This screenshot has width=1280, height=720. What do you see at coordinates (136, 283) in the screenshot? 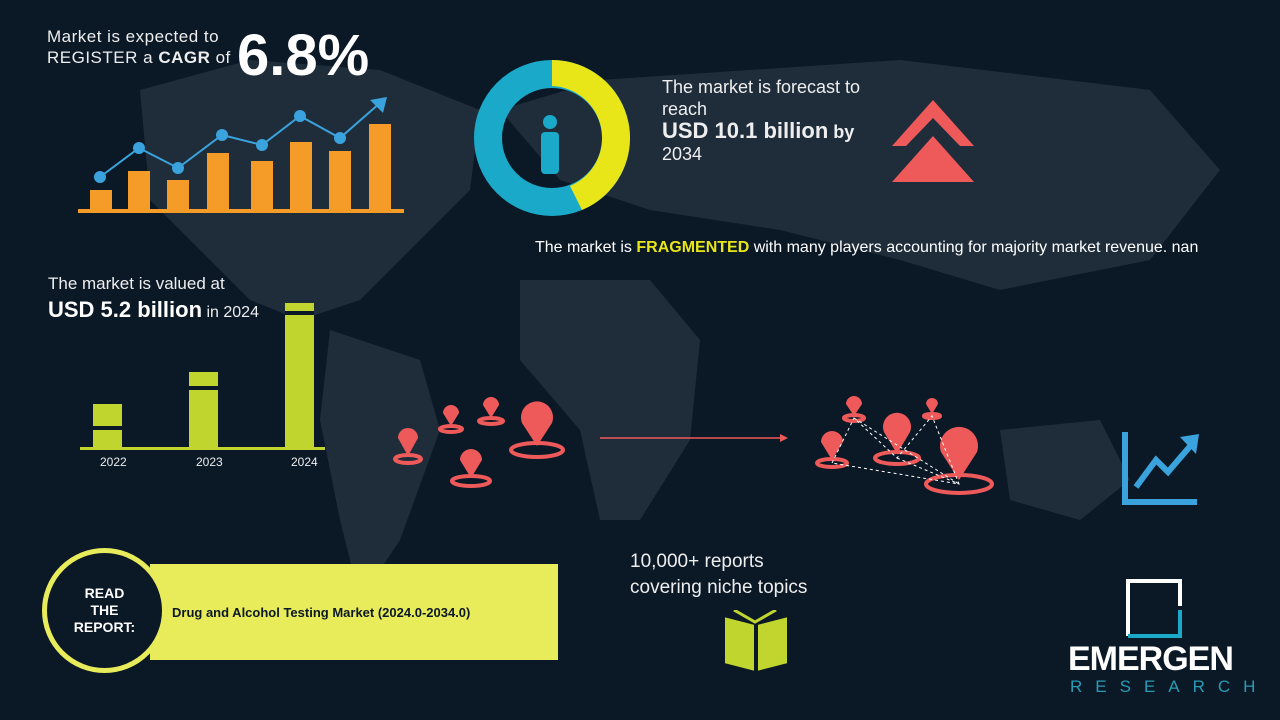
I see `valued-line1: The market is valued at` at bounding box center [136, 283].